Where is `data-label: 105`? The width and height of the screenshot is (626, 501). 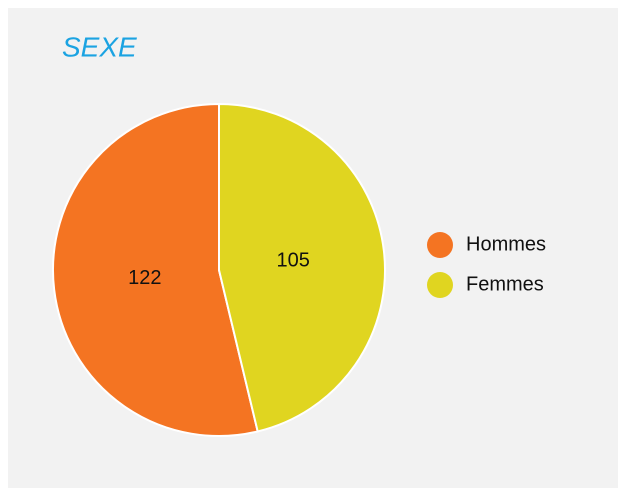
data-label: 105 is located at coordinates (292, 261).